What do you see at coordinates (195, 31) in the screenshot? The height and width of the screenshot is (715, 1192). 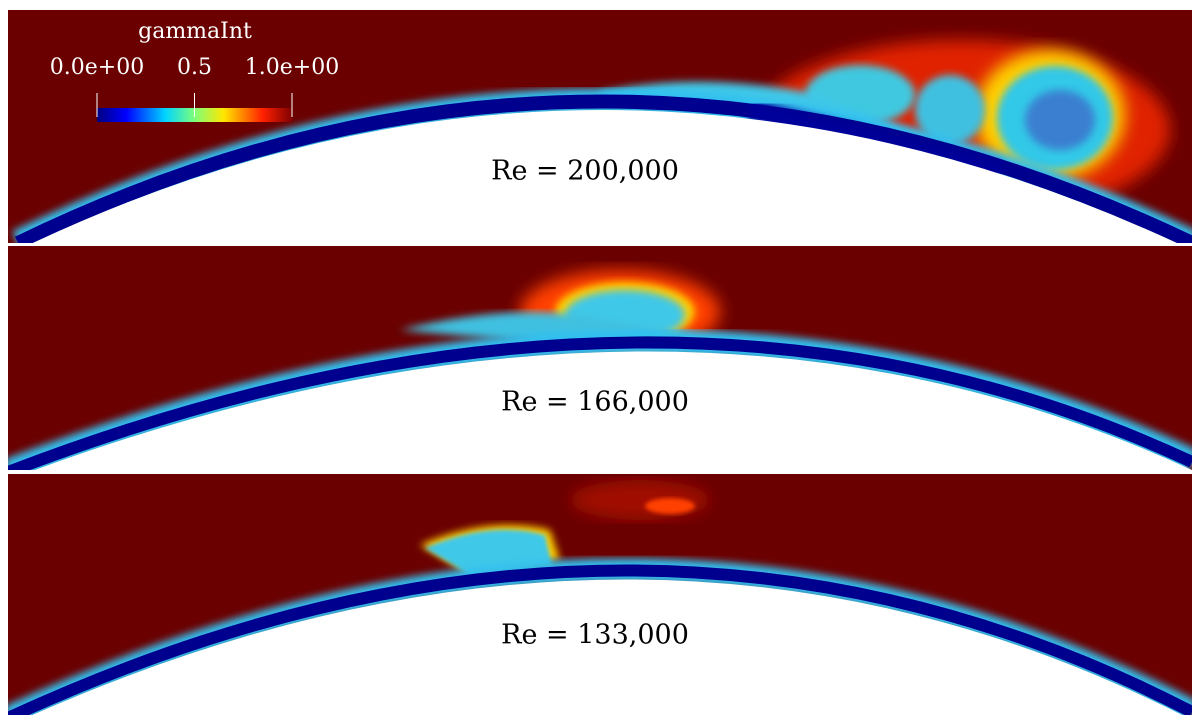 I see `colorbar-title: gammaInt` at bounding box center [195, 31].